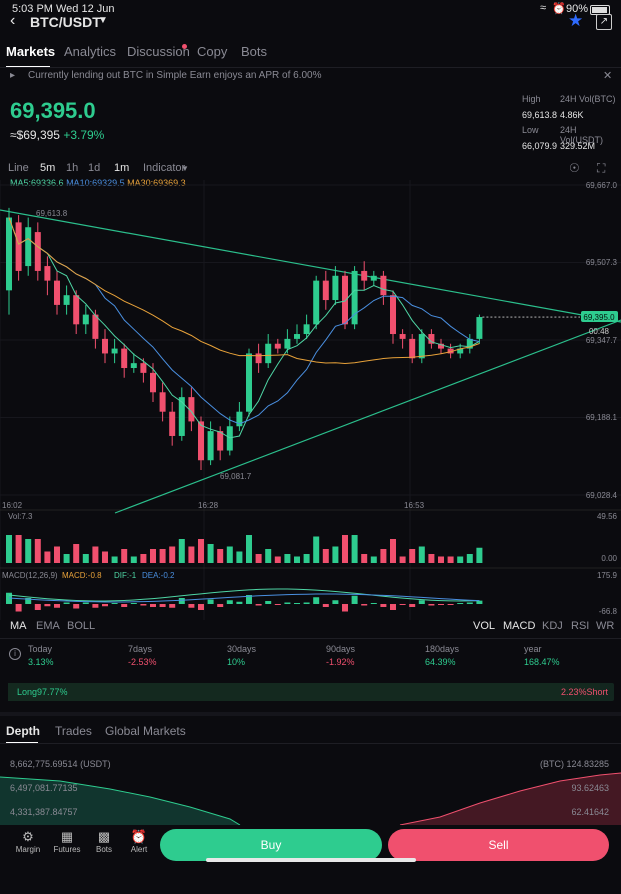  What do you see at coordinates (28, 841) in the screenshot?
I see `nav-margin: ⚙ Margin` at bounding box center [28, 841].